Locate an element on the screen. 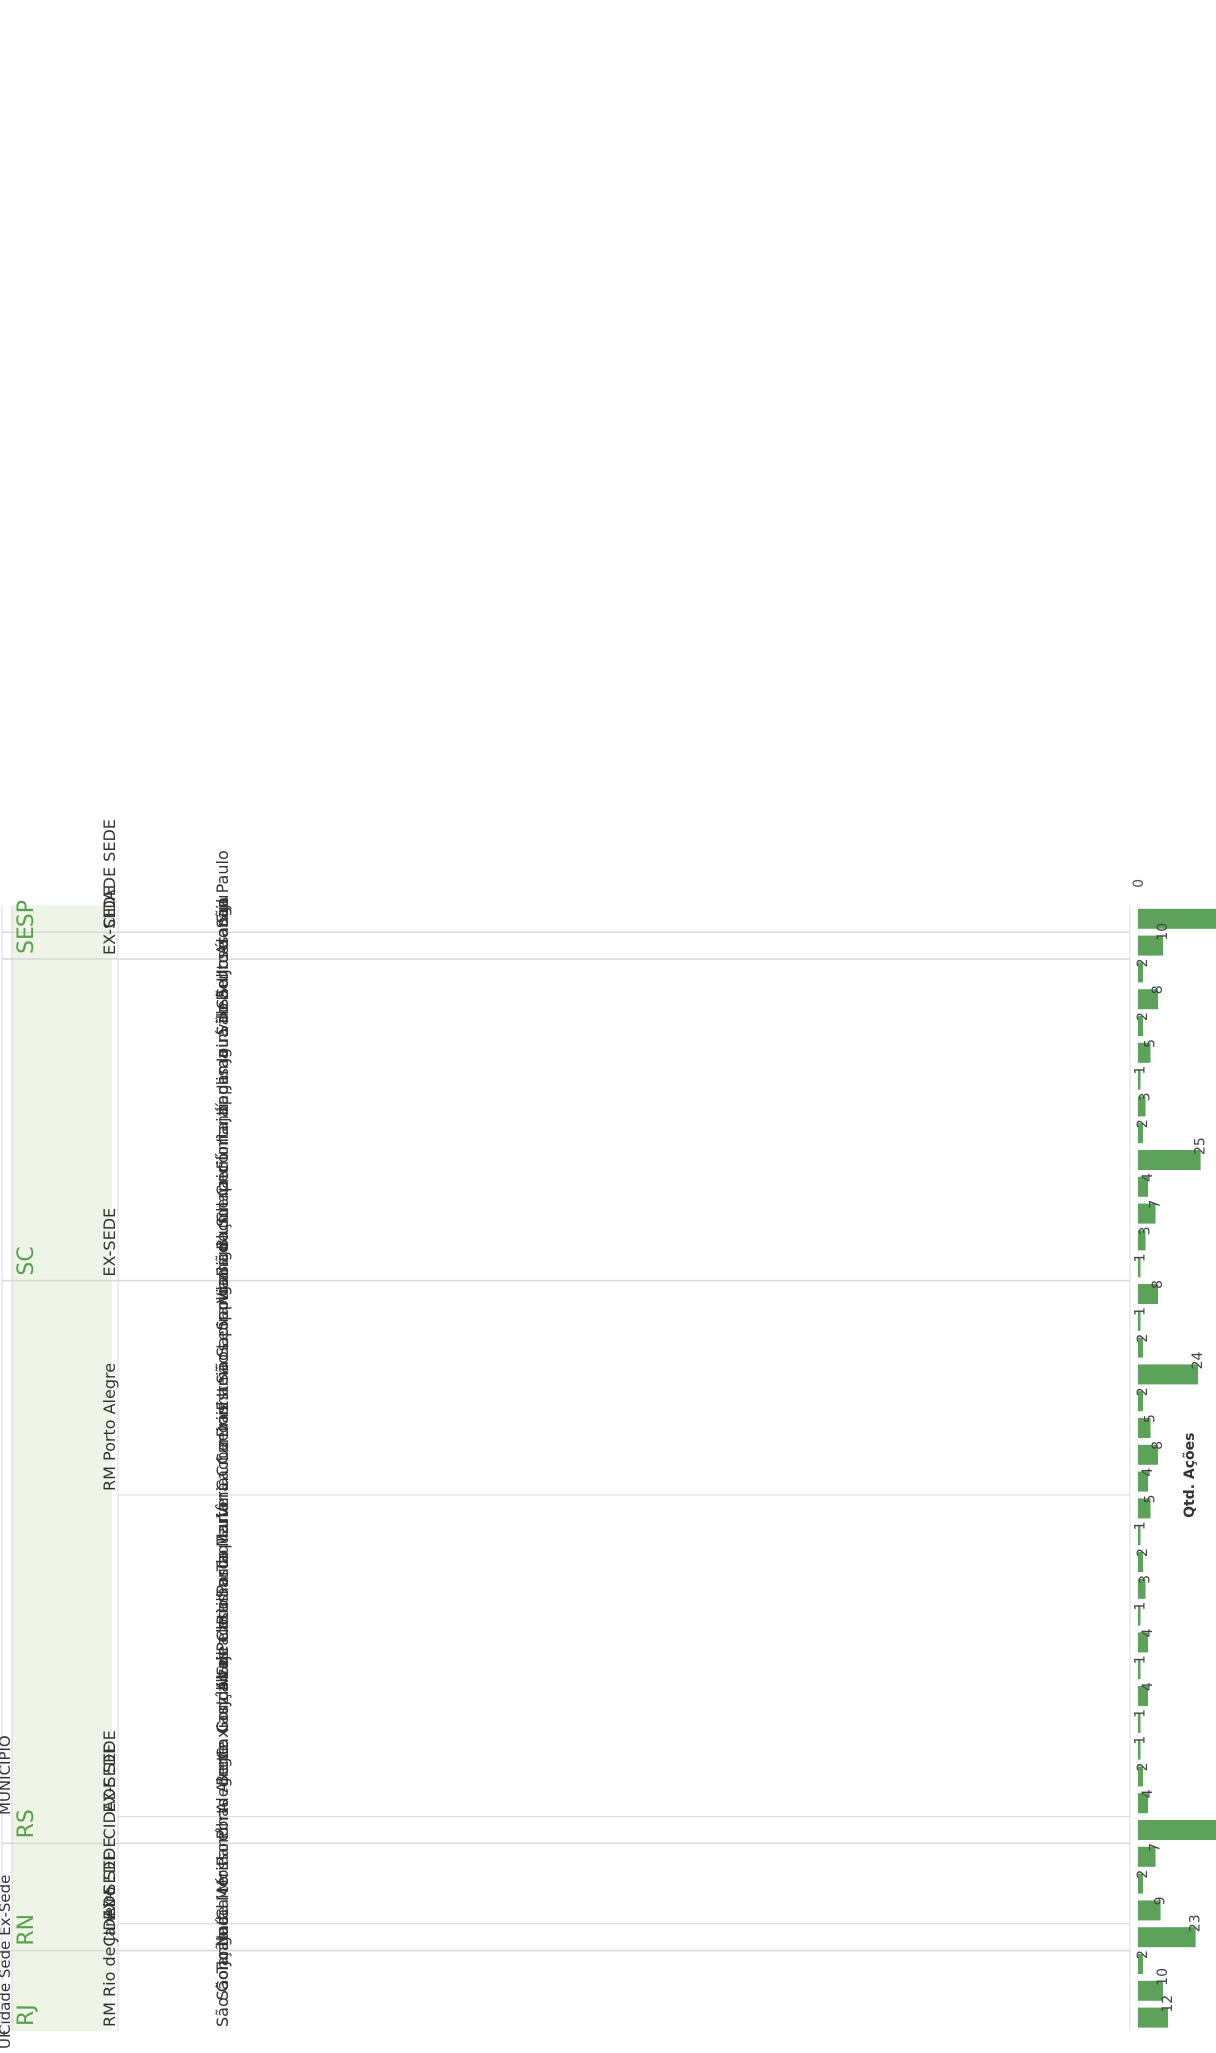  municipio-label: Teutônia is located at coordinates (222, 1511).